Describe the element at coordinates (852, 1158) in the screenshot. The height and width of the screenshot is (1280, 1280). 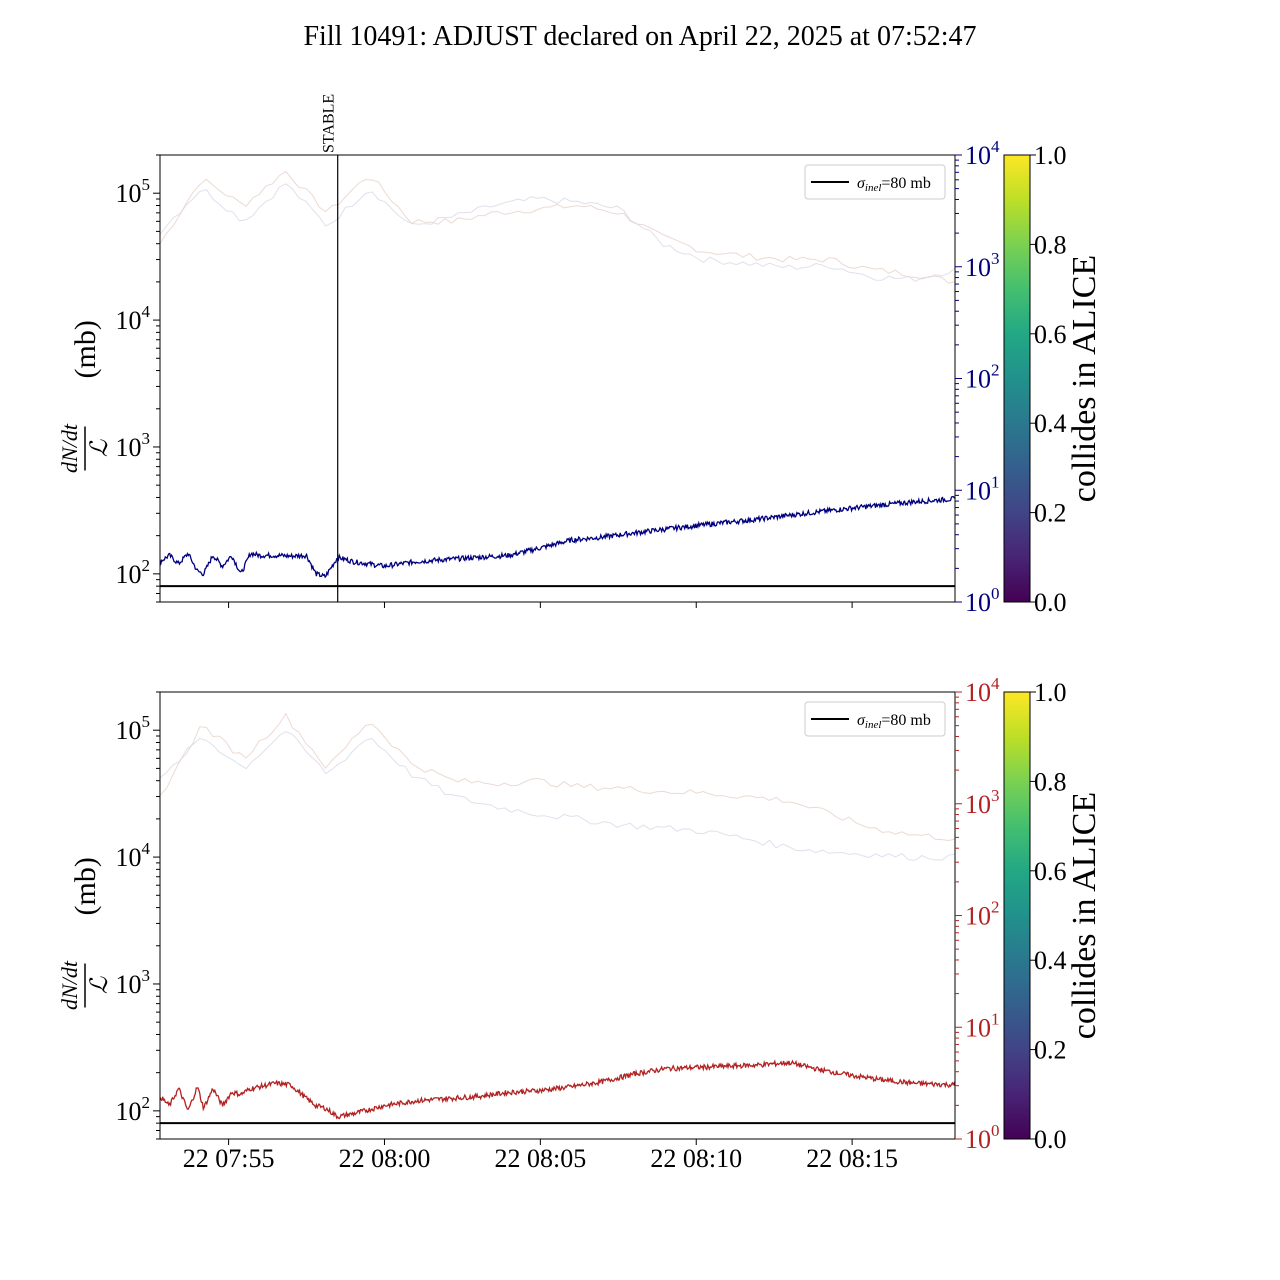
I see `x-tick-label: 22 08:15` at that location.